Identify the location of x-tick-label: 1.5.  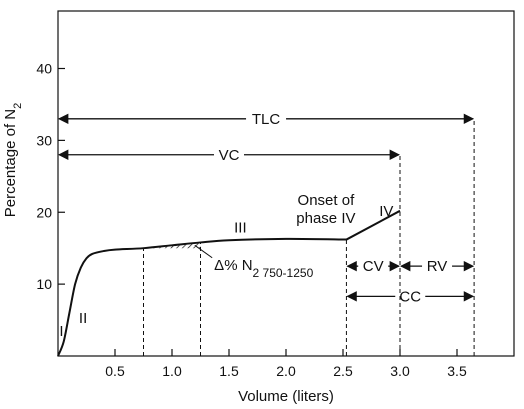
(229, 371).